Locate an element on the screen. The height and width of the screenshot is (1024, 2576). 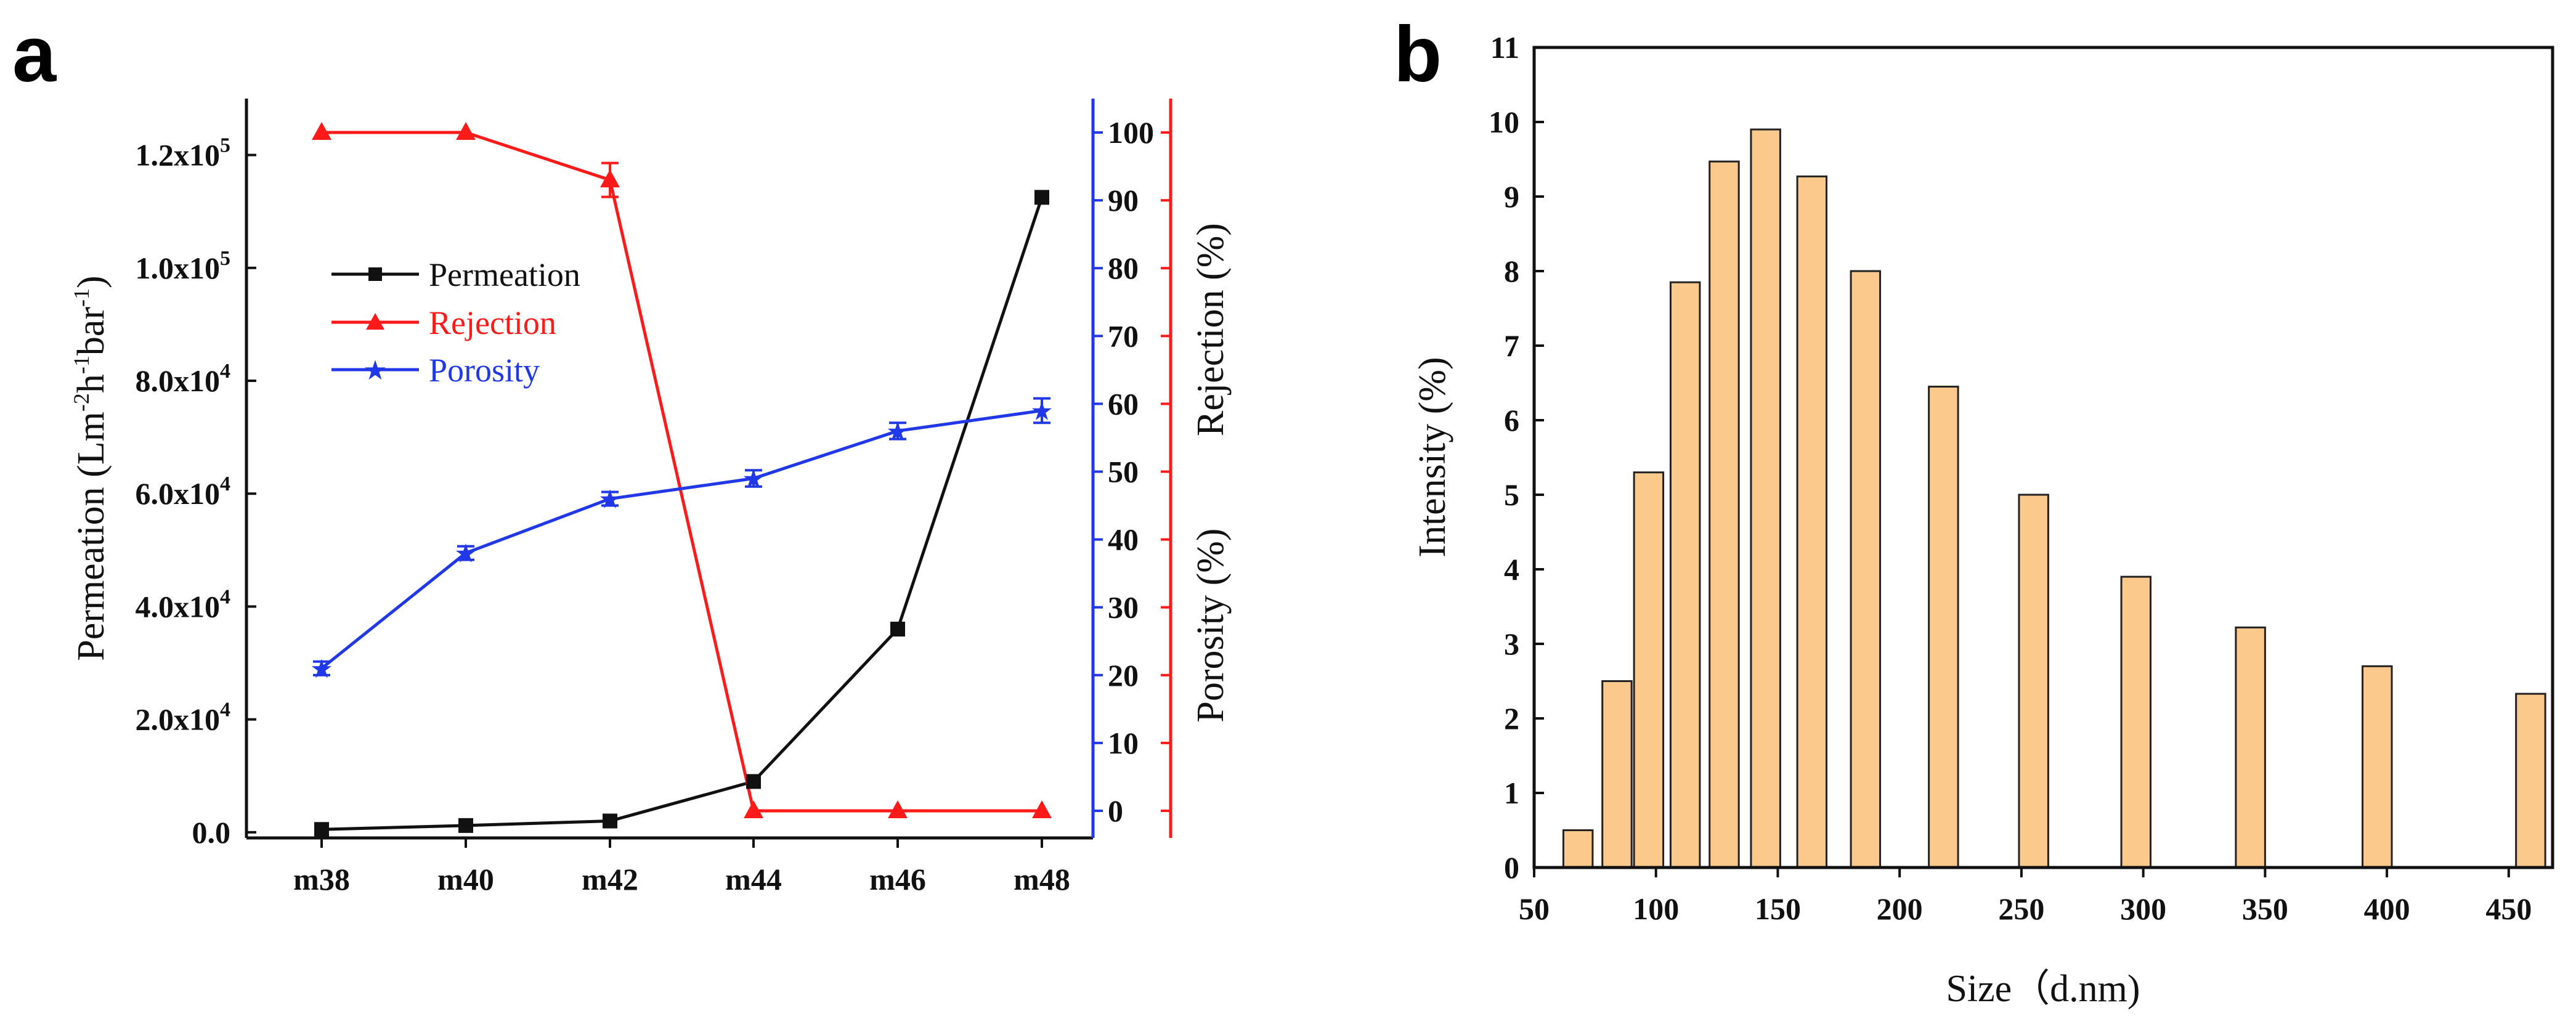
a-left-tick-label: 4.0x10⁴ is located at coordinates (183, 604).